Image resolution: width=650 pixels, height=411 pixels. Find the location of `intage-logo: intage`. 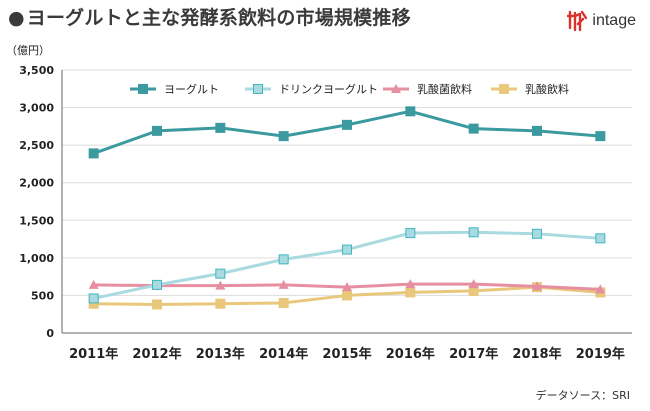

intage-logo: intage is located at coordinates (601, 21).